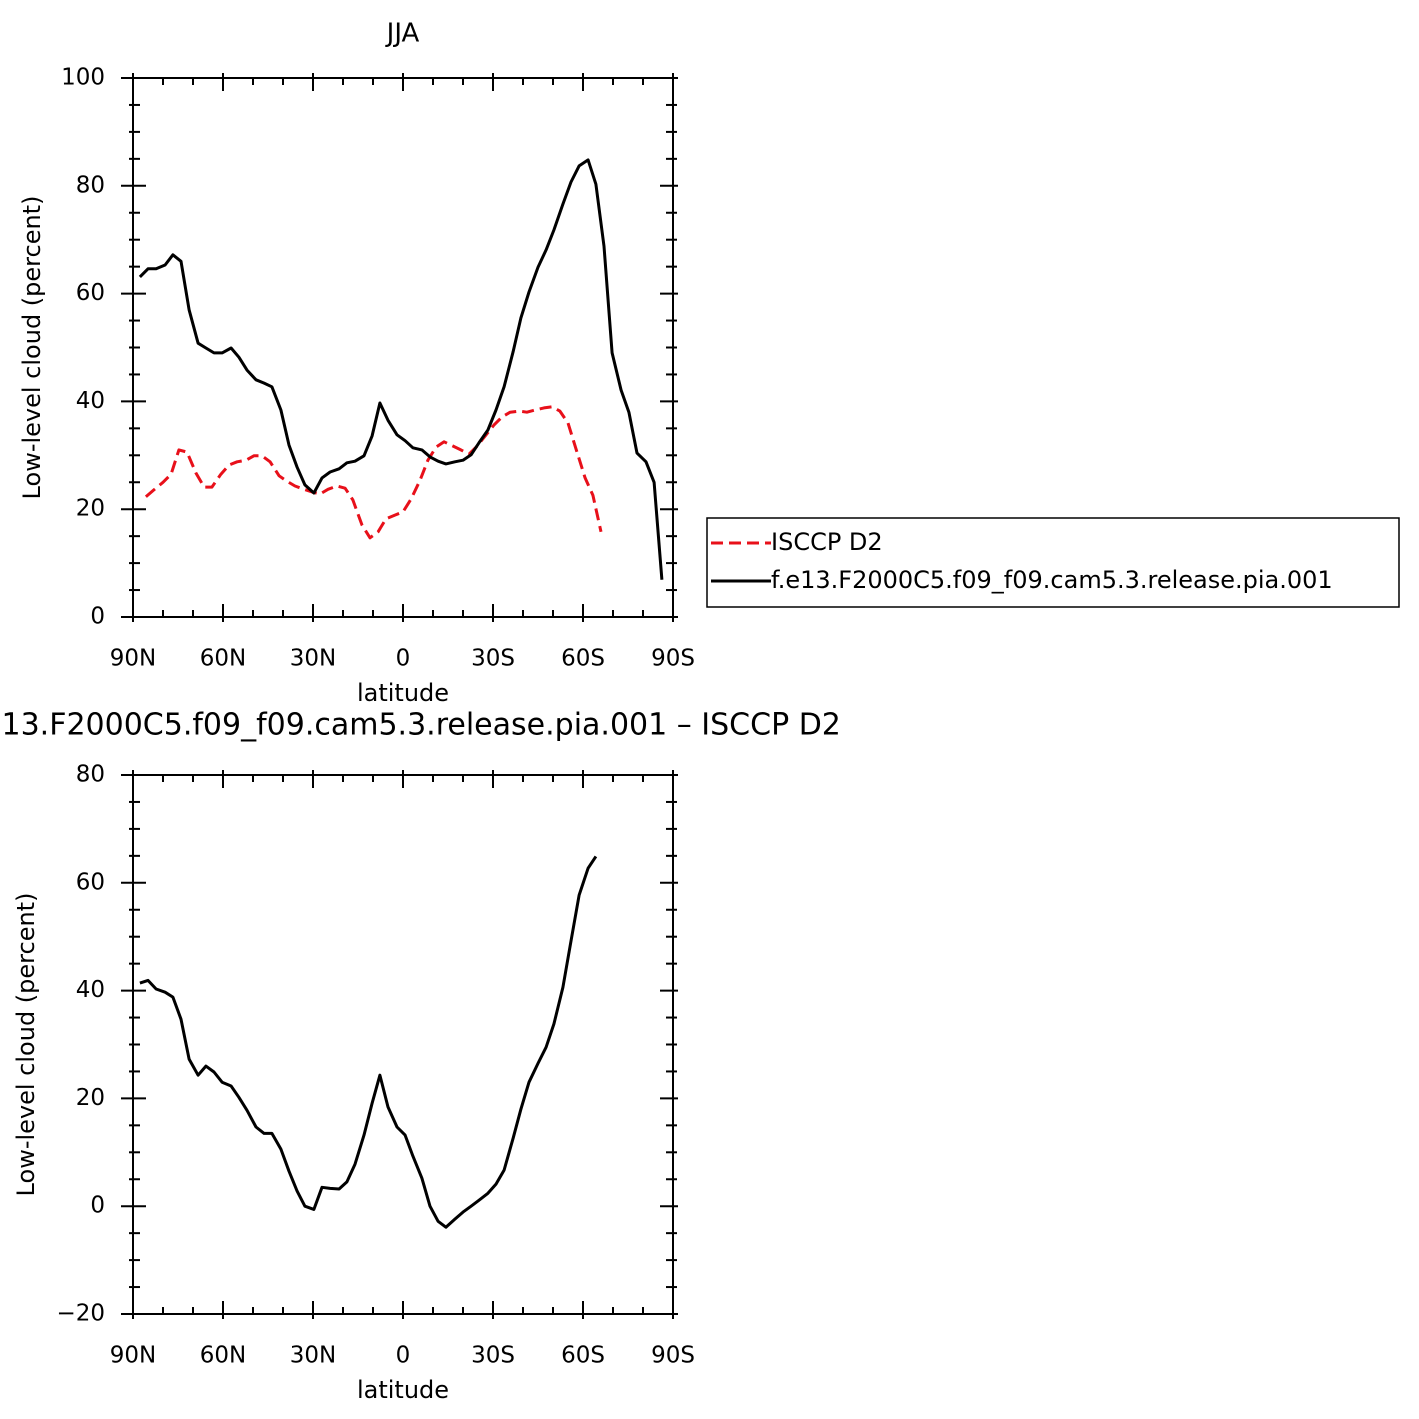 This screenshot has width=1419, height=1419. What do you see at coordinates (827, 542) in the screenshot?
I see `legend-label: ISCCP D2` at bounding box center [827, 542].